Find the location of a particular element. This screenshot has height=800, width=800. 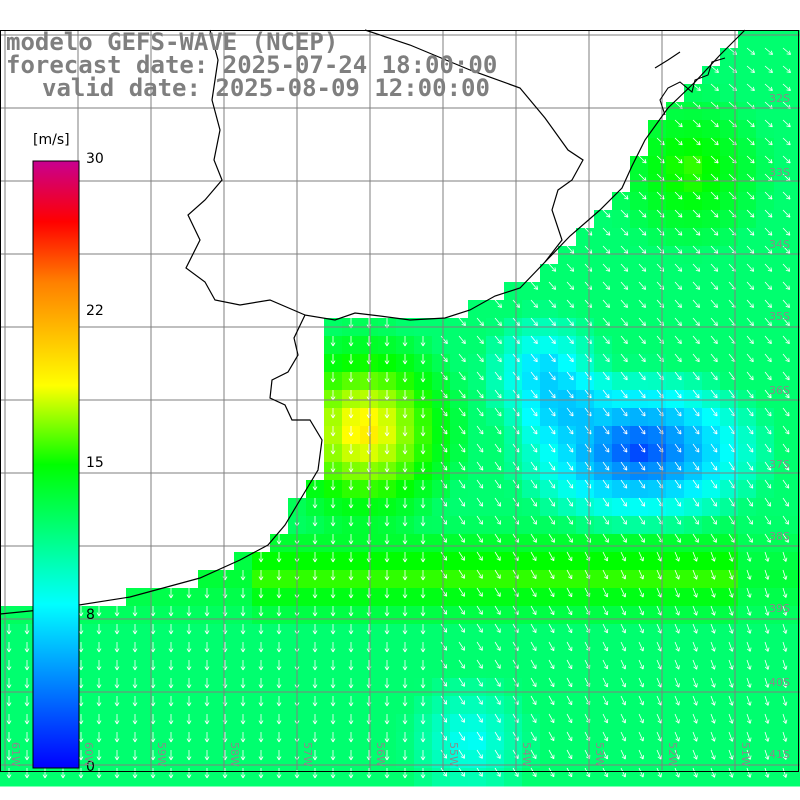

lon-label: 54W is located at coordinates (526, 754).